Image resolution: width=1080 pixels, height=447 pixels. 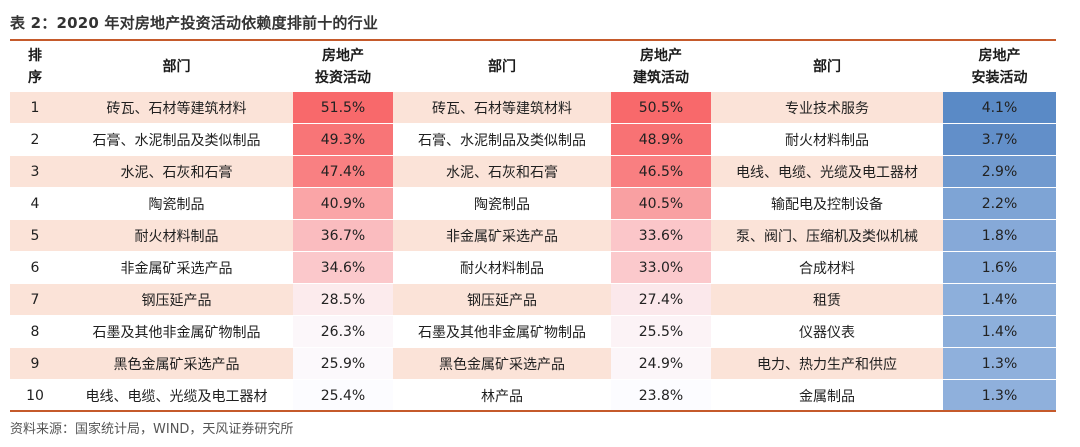 I want to click on installation-value: 1.8%, so click(x=999, y=235).